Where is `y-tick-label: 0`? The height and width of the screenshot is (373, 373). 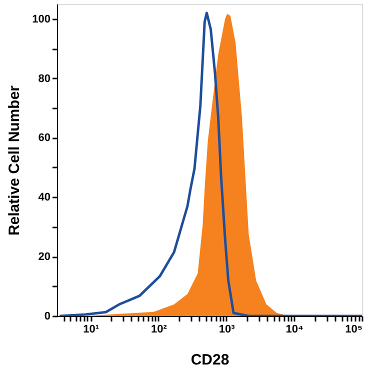
y-tick-label: 0 is located at coordinates (47, 316).